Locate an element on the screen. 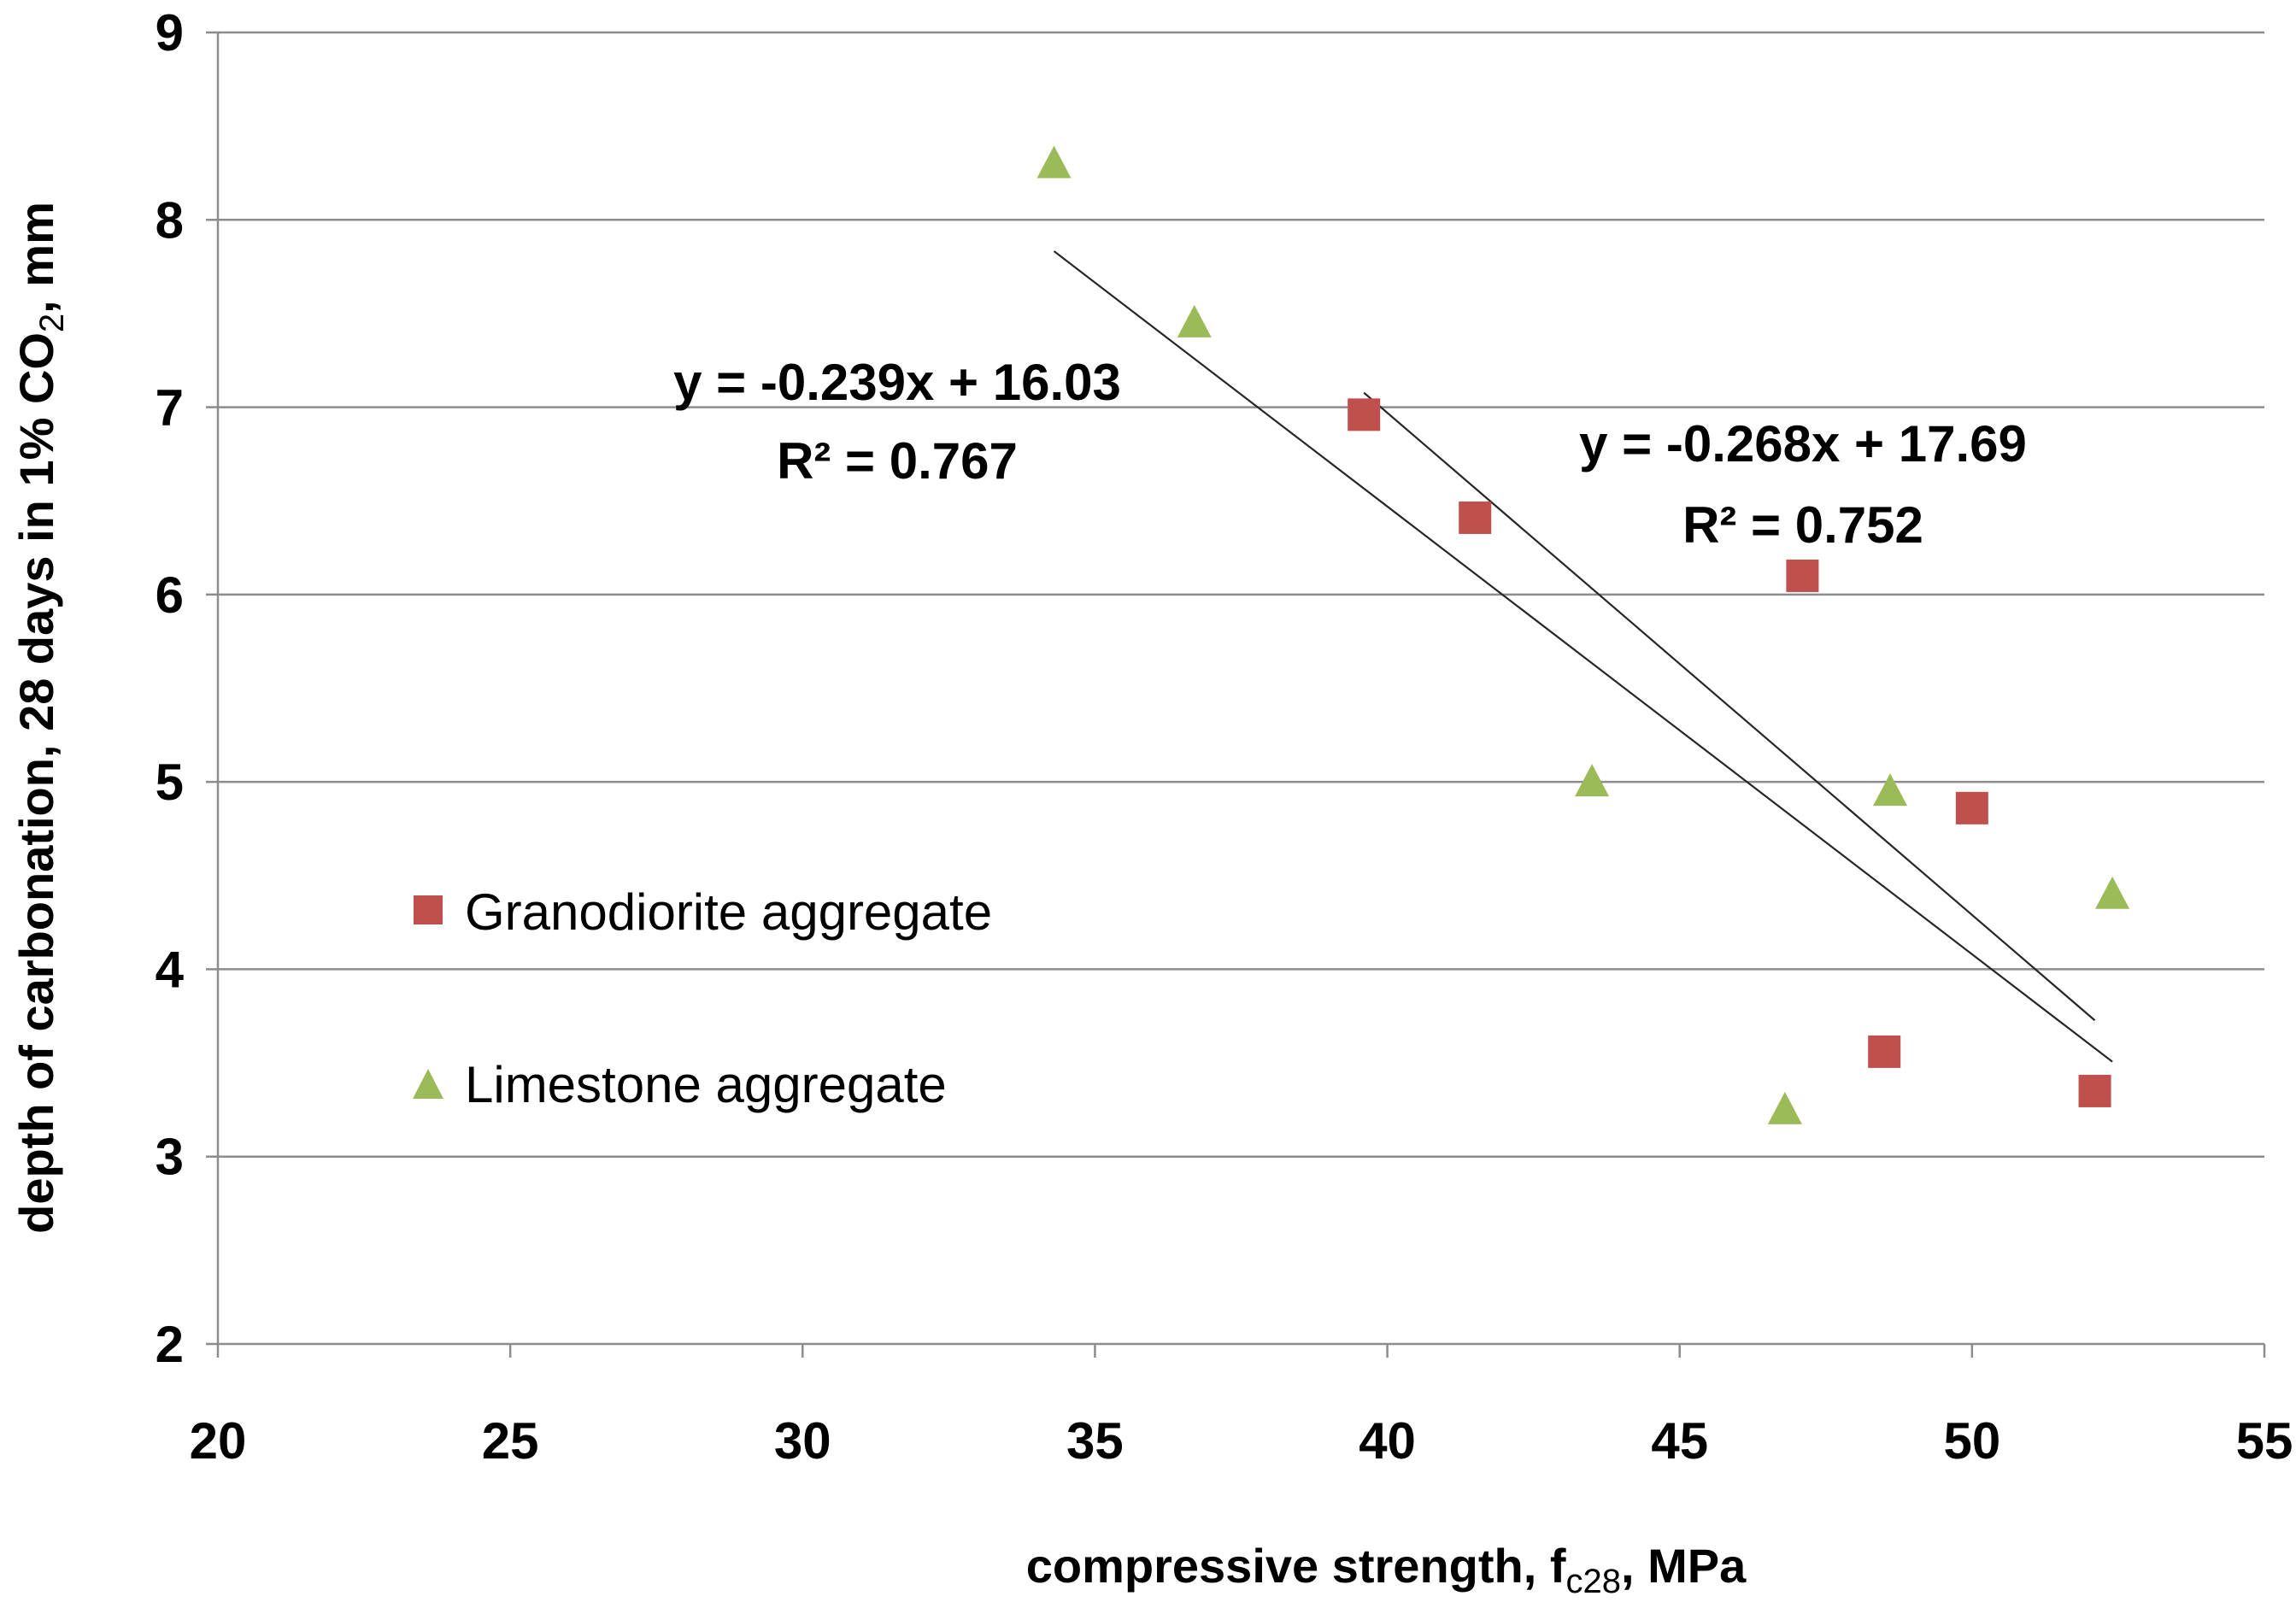 The width and height of the screenshot is (2296, 1602). y-tick-label-9: 9 is located at coordinates (170, 33).